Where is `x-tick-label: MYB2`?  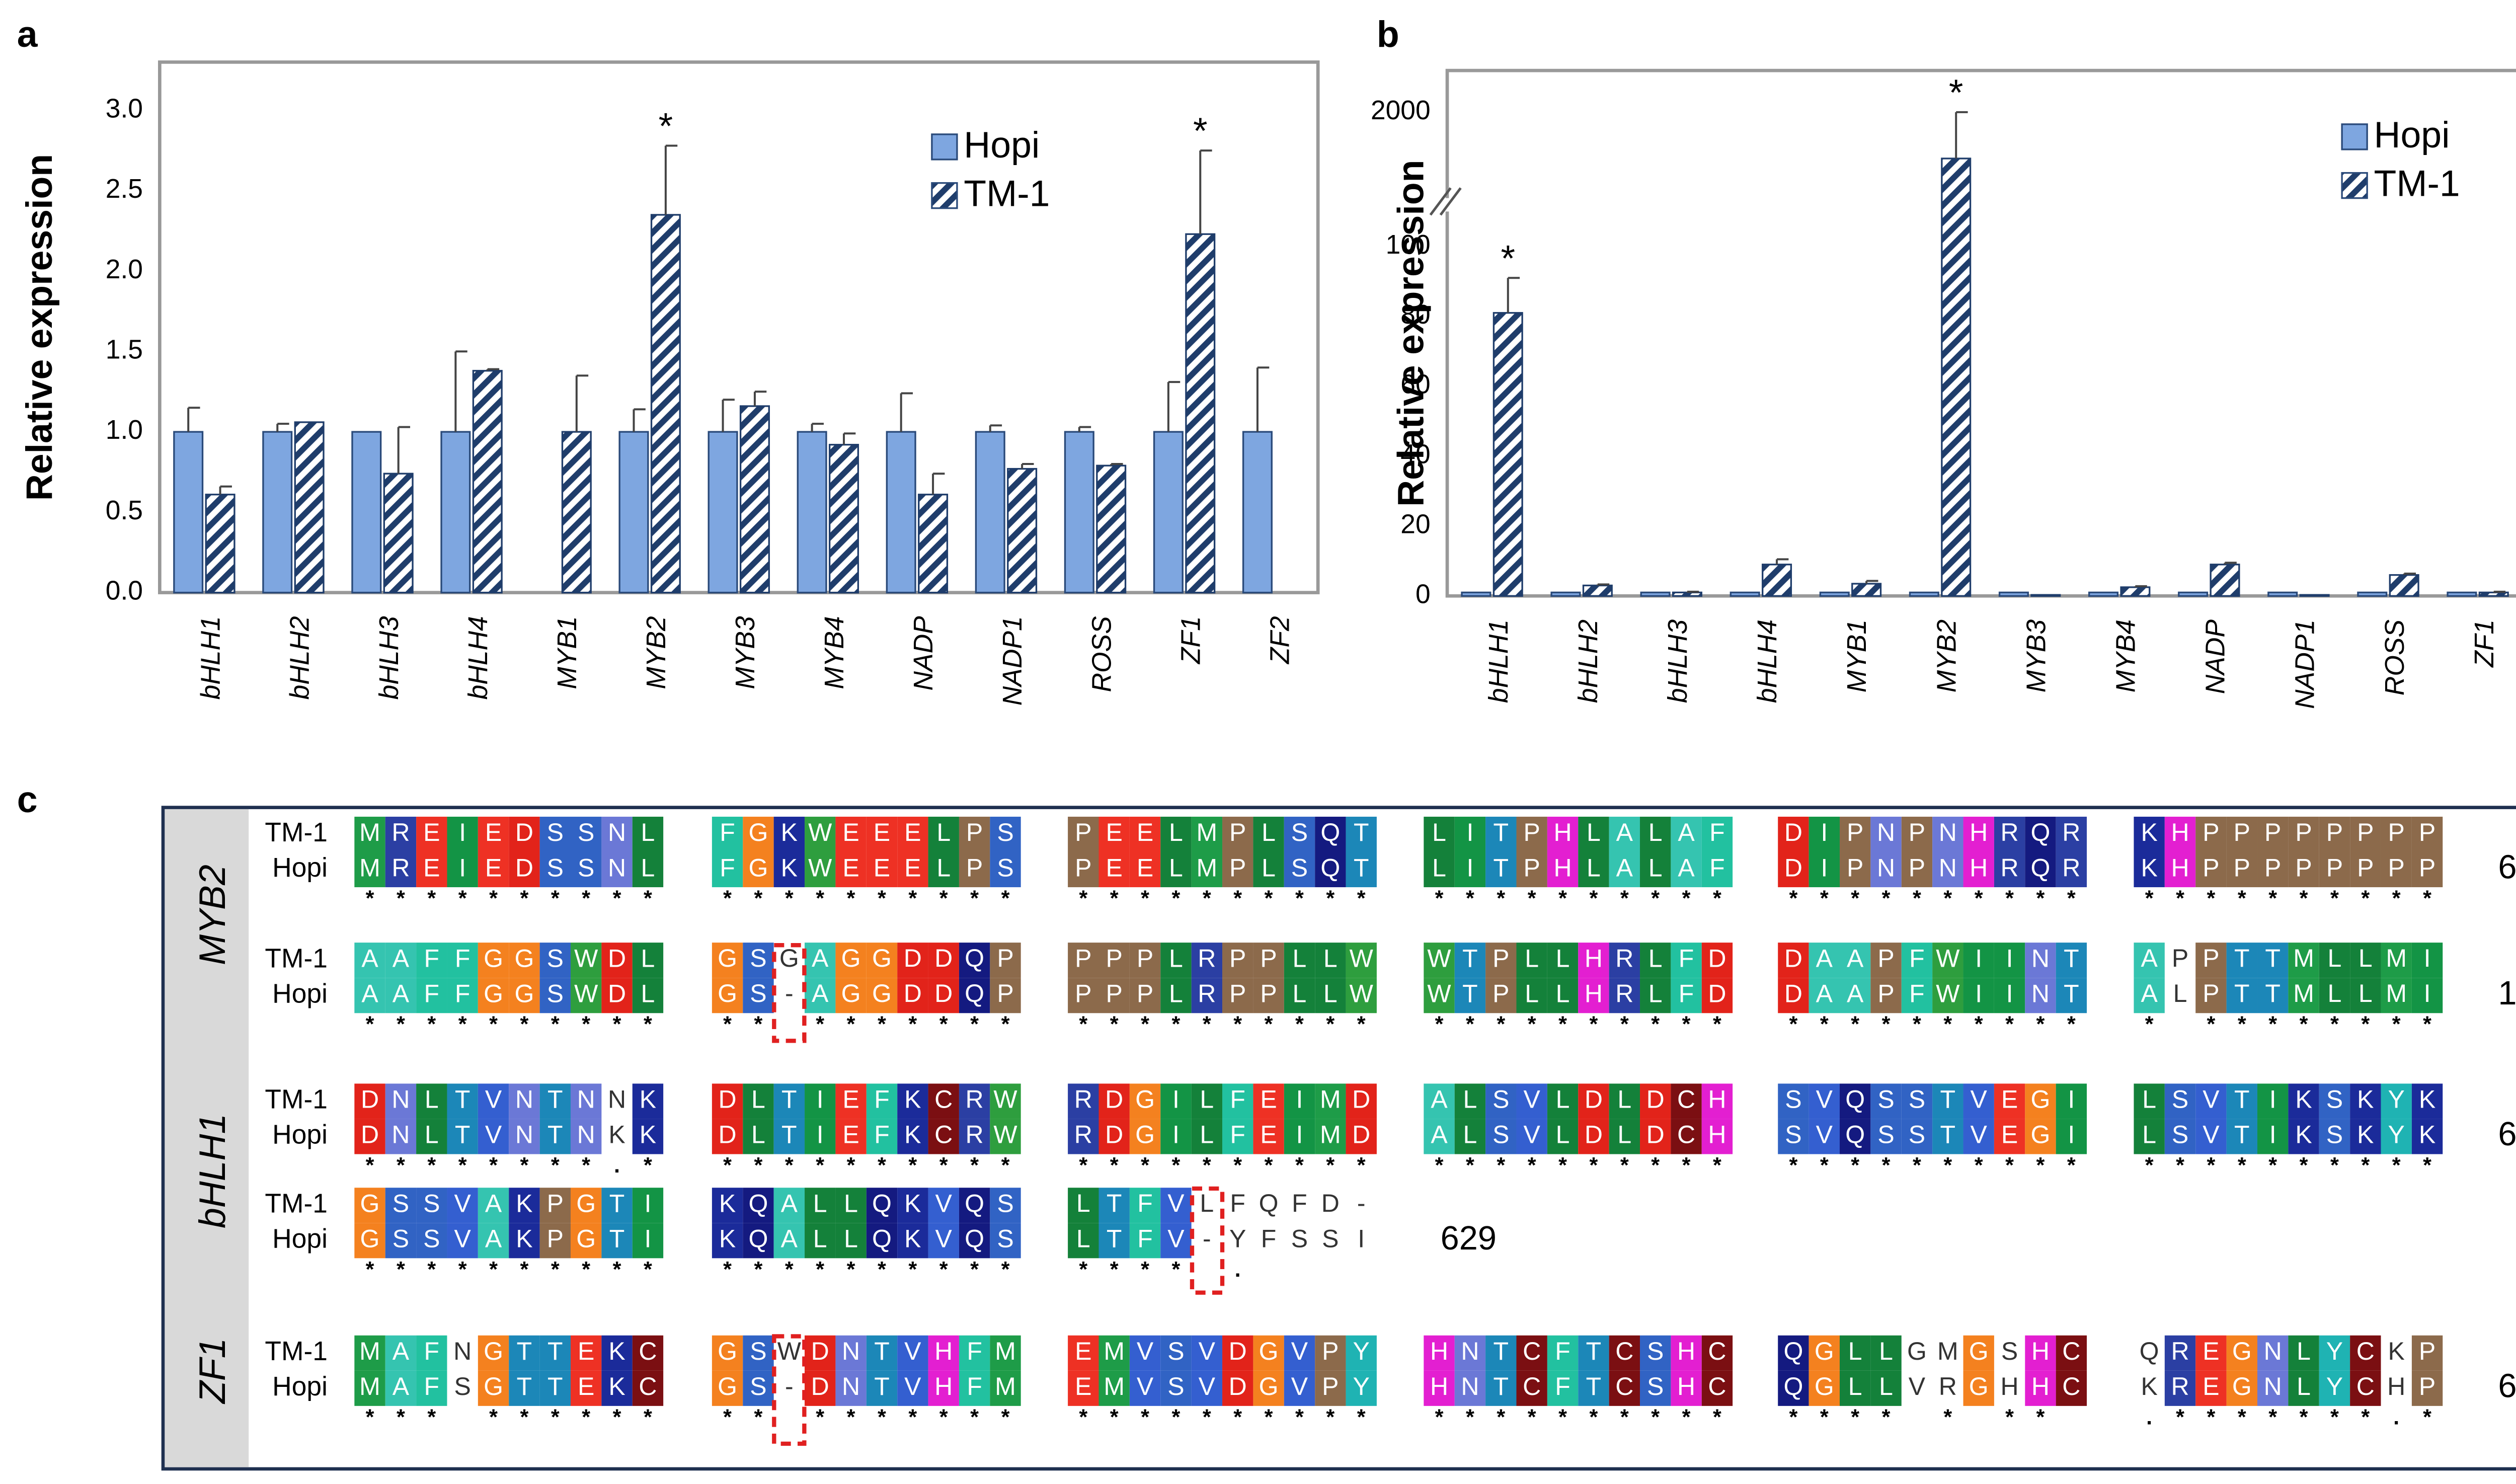
x-tick-label: MYB2 is located at coordinates (656, 652).